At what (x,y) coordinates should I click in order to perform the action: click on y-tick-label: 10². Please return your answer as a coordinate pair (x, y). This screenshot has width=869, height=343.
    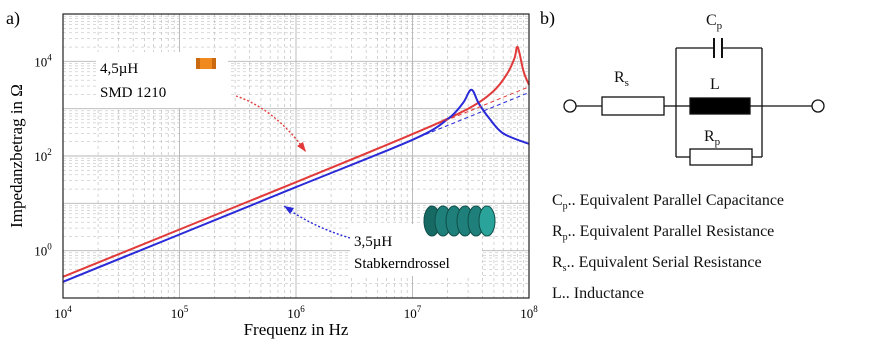
    Looking at the image, I should click on (43, 155).